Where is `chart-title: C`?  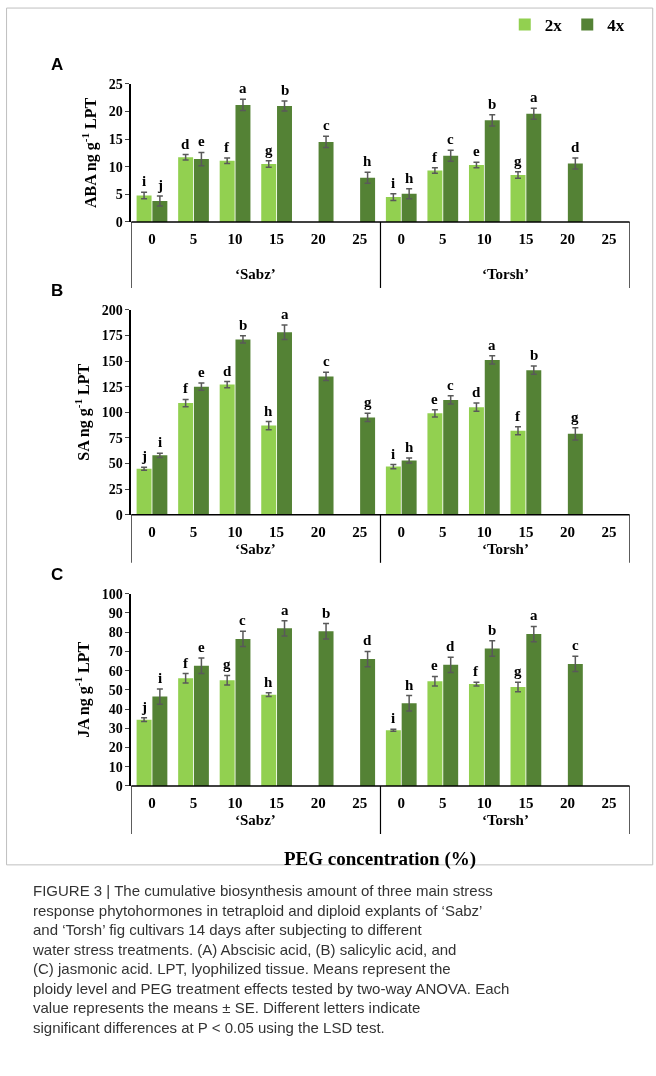 chart-title: C is located at coordinates (57, 574).